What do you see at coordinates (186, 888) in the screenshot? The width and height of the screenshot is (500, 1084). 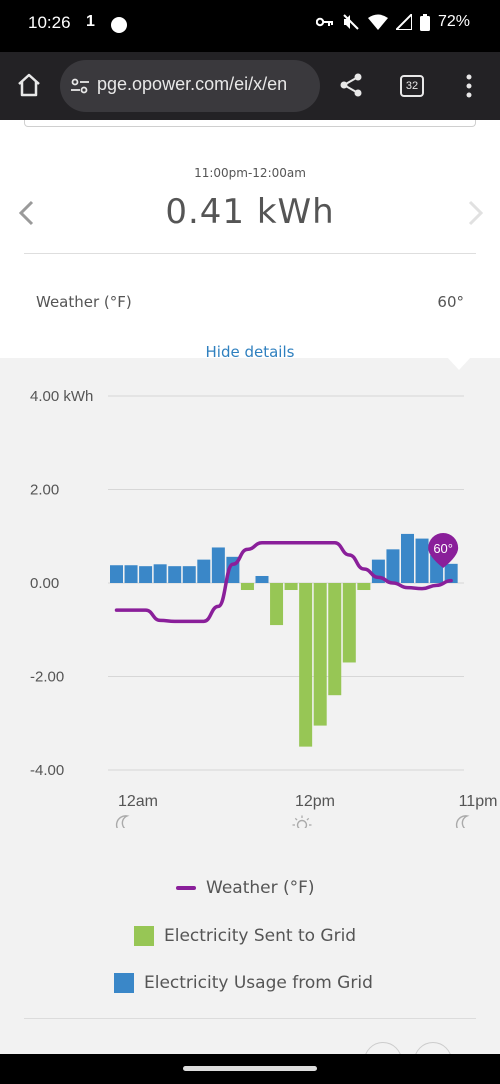 I see `legend-line-swatch` at bounding box center [186, 888].